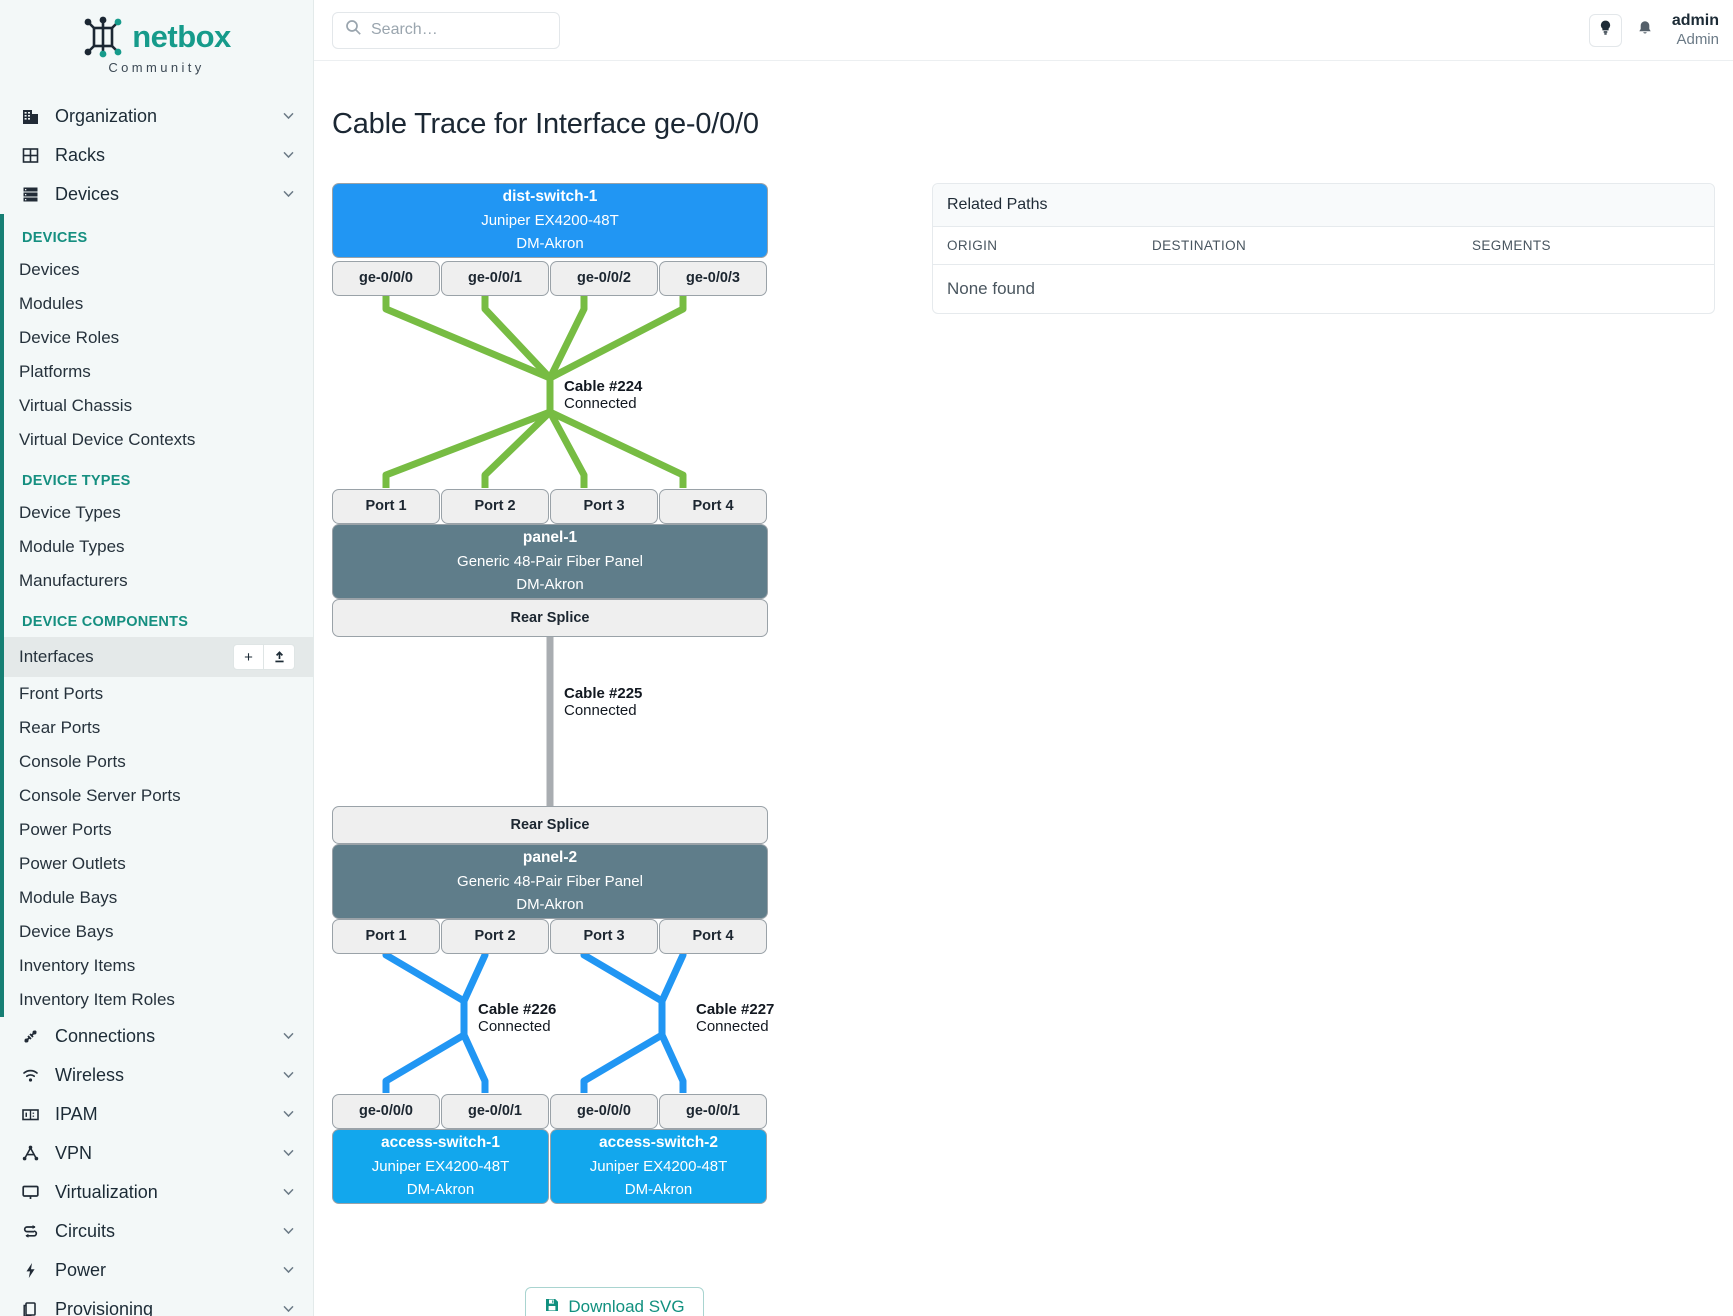 The height and width of the screenshot is (1316, 1733). What do you see at coordinates (713, 506) in the screenshot?
I see `front-port-node-p1-port-4: Port 4` at bounding box center [713, 506].